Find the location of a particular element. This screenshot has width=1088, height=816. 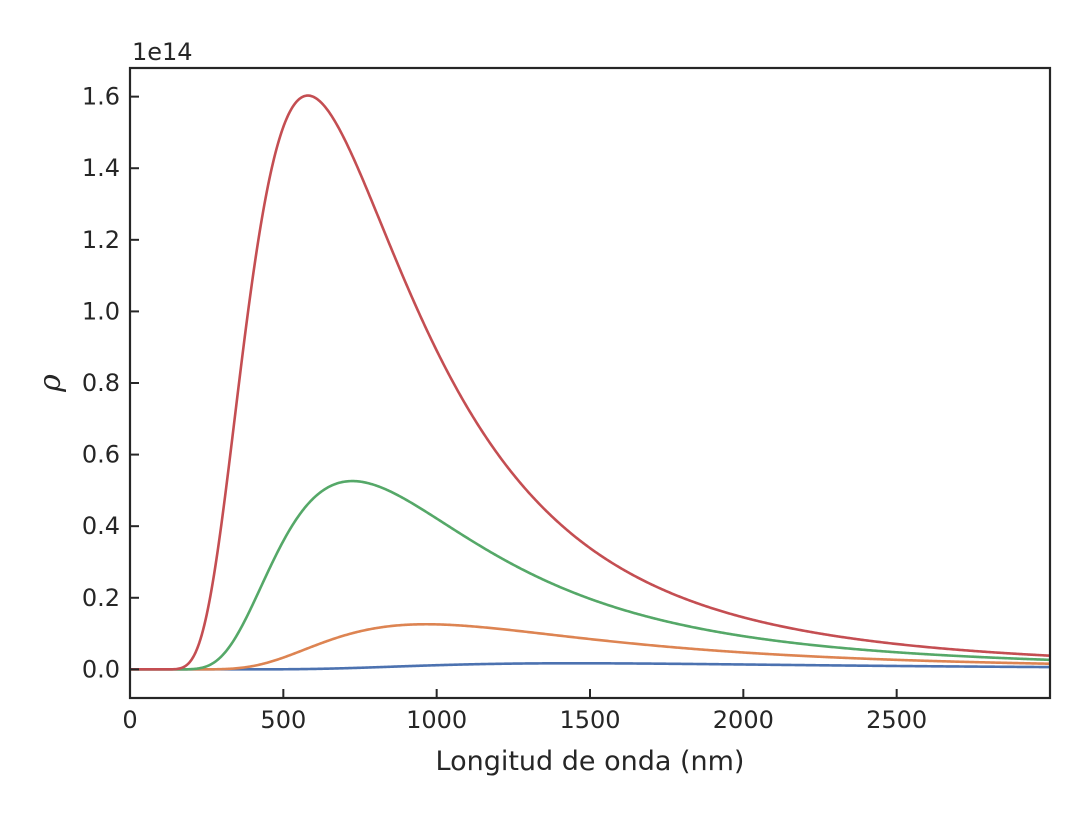

y-tick-label: 0.2 is located at coordinates (101, 598).